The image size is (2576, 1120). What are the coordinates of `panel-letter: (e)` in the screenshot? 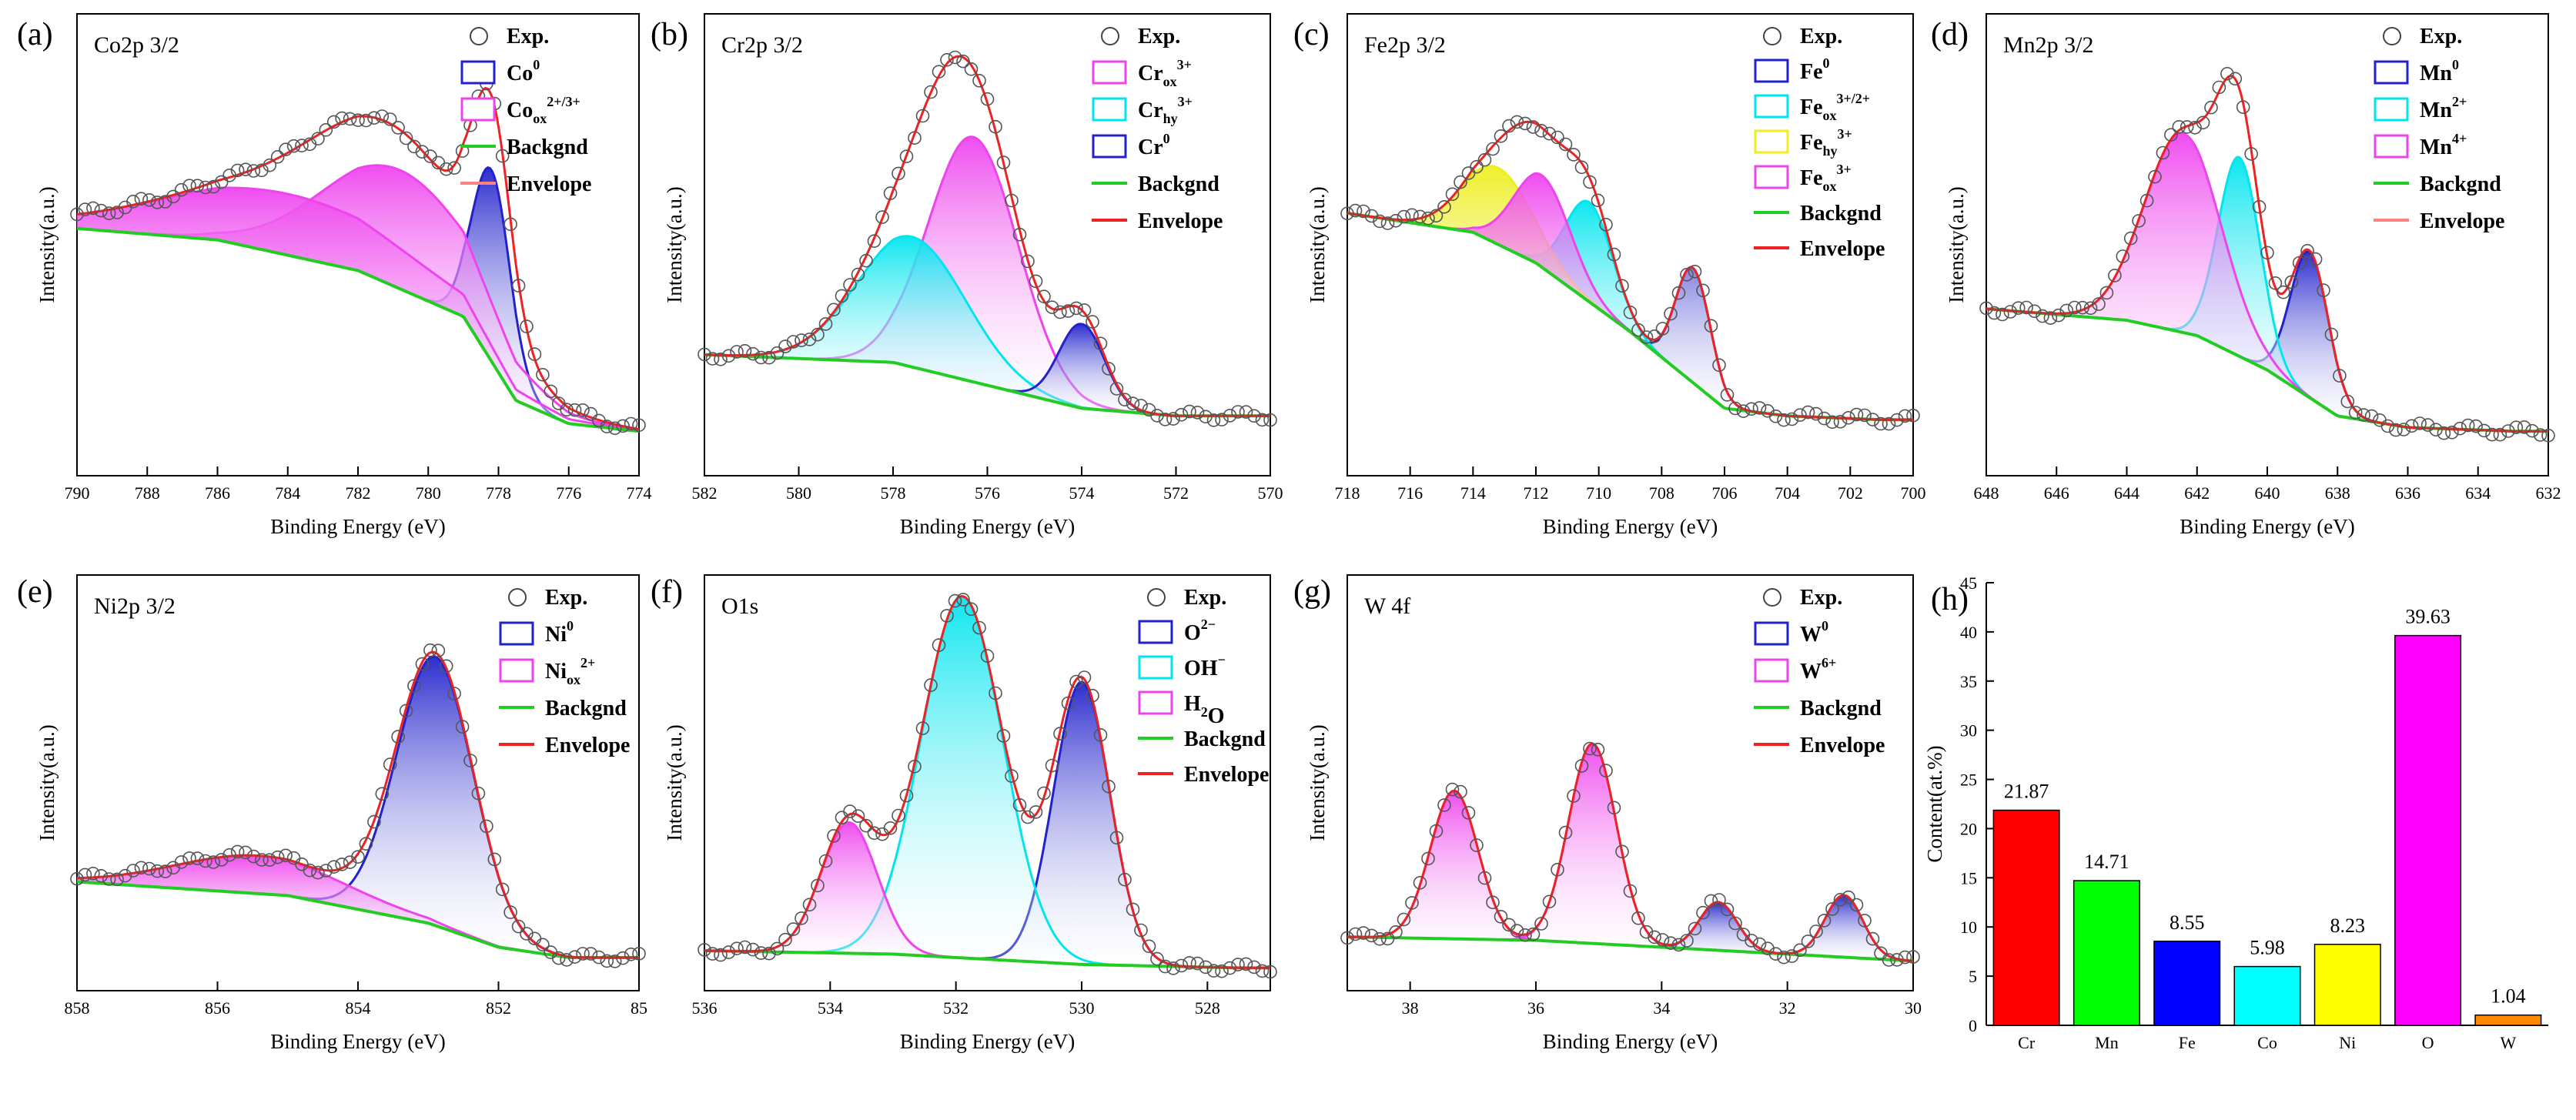 It's located at (35, 592).